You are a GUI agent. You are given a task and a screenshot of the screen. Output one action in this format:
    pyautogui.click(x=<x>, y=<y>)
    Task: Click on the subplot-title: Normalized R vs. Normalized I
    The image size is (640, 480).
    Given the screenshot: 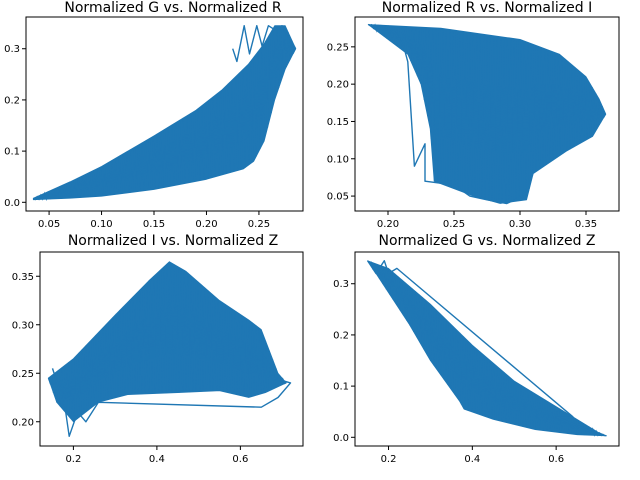 What is the action you would take?
    pyautogui.click(x=487, y=8)
    